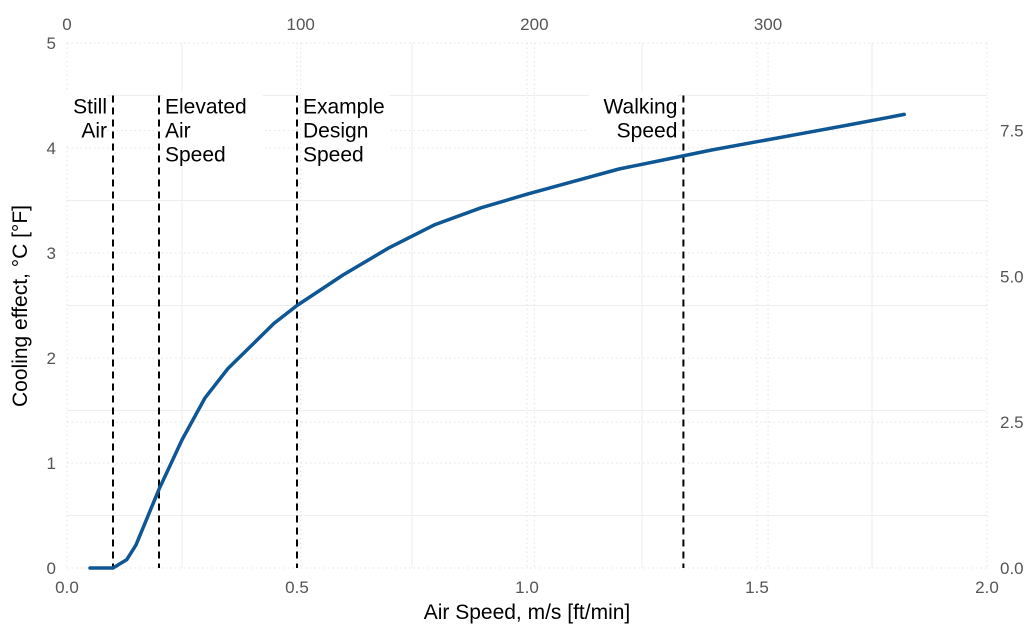 The image size is (1031, 628). What do you see at coordinates (527, 612) in the screenshot?
I see `x-axis-title: Air Speed, m/s [ft/min]` at bounding box center [527, 612].